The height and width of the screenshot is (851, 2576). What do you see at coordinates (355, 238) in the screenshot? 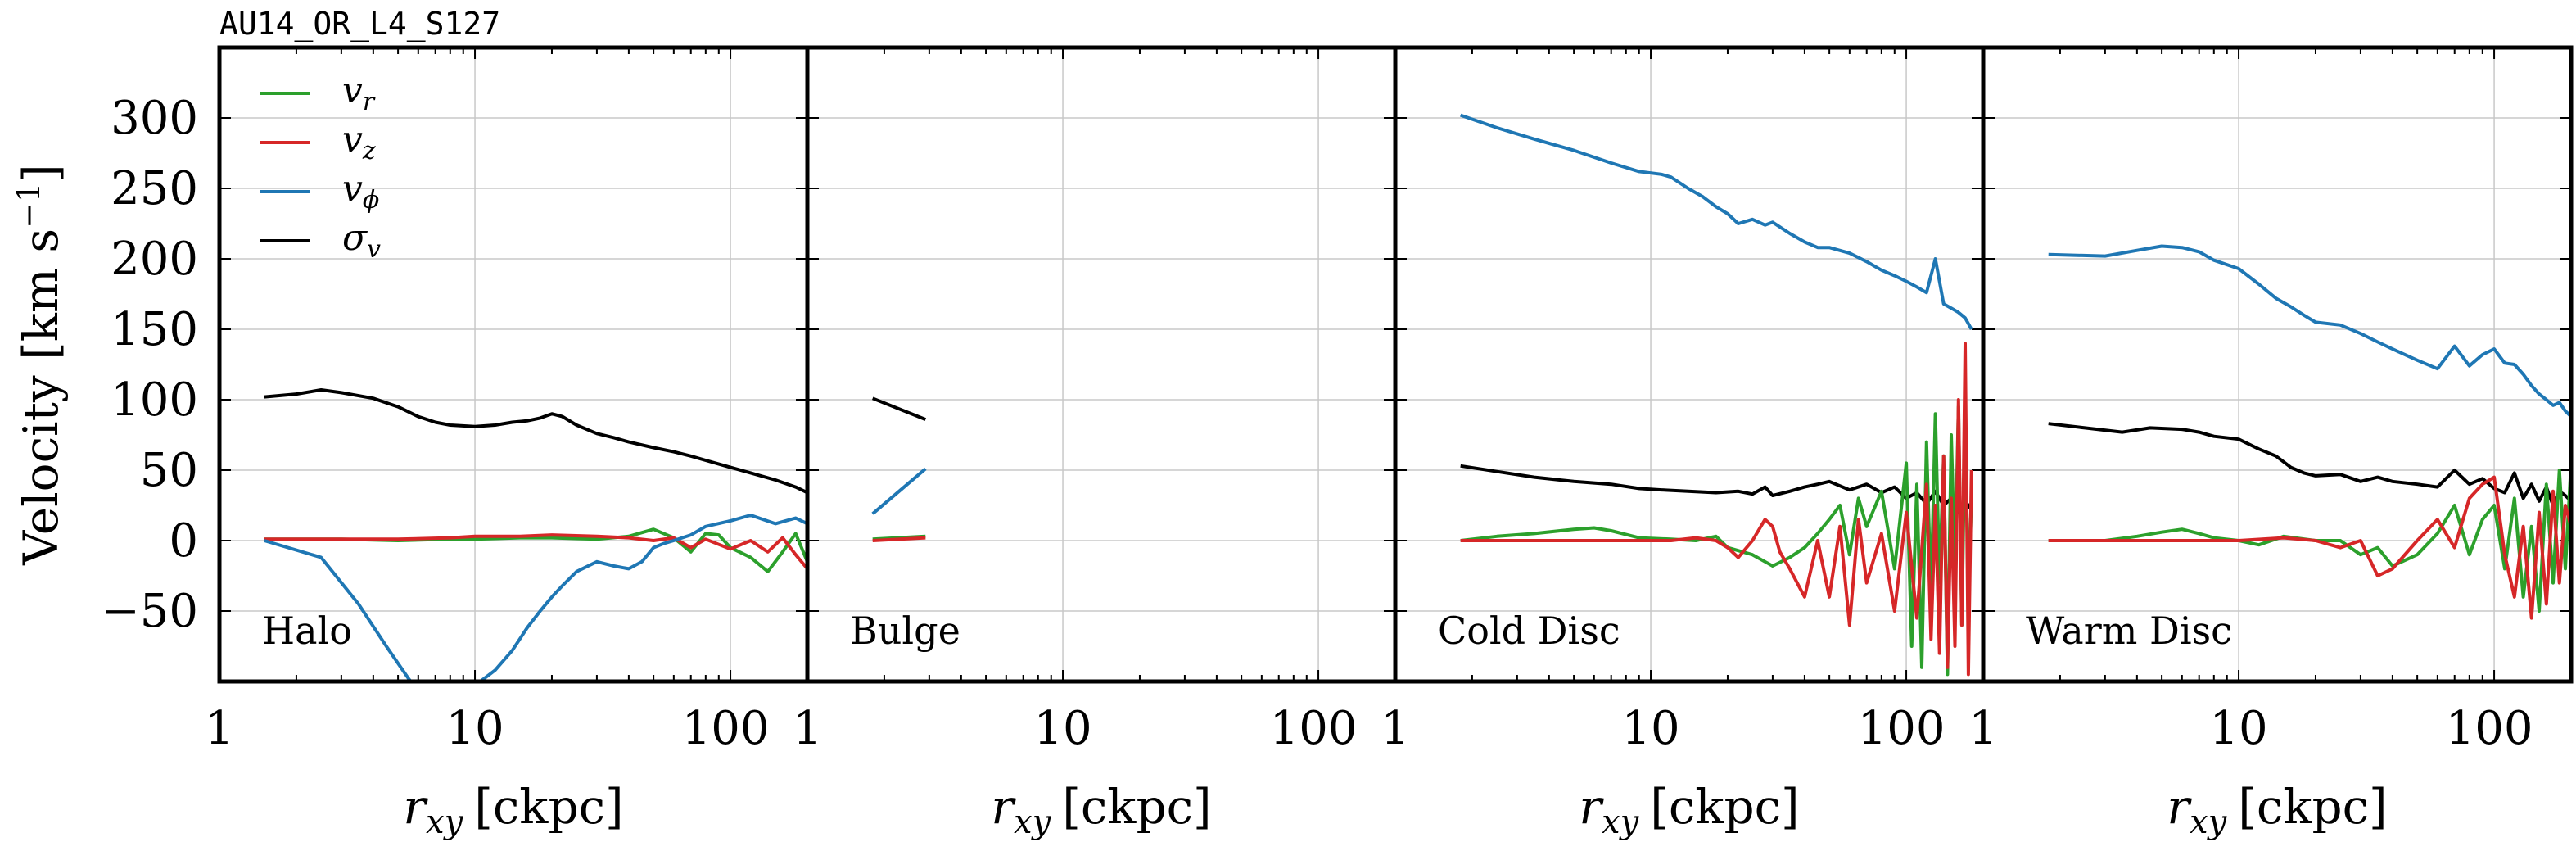
I see `legend-label-base: σ` at bounding box center [355, 238].